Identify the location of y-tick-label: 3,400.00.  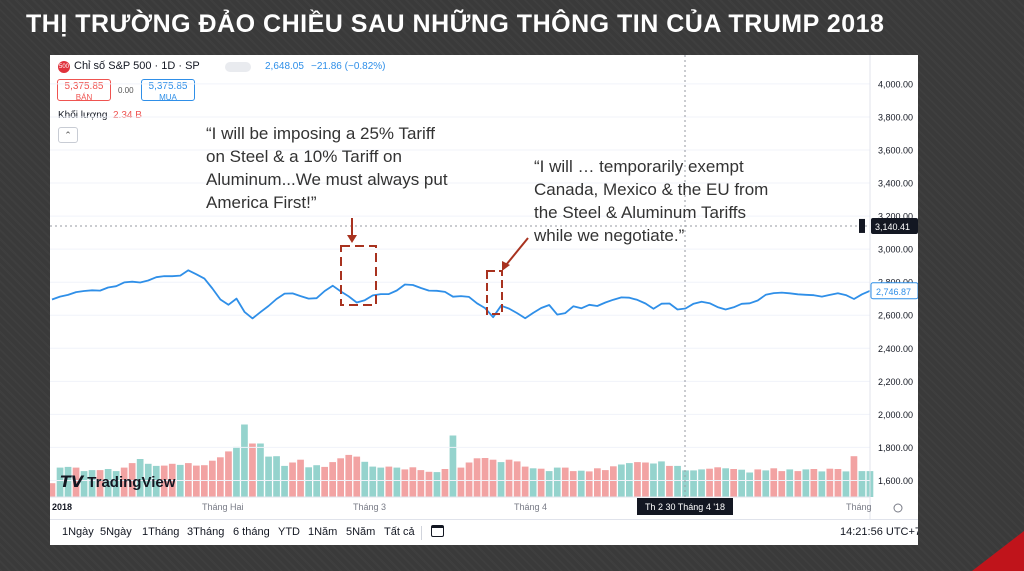
(895, 184).